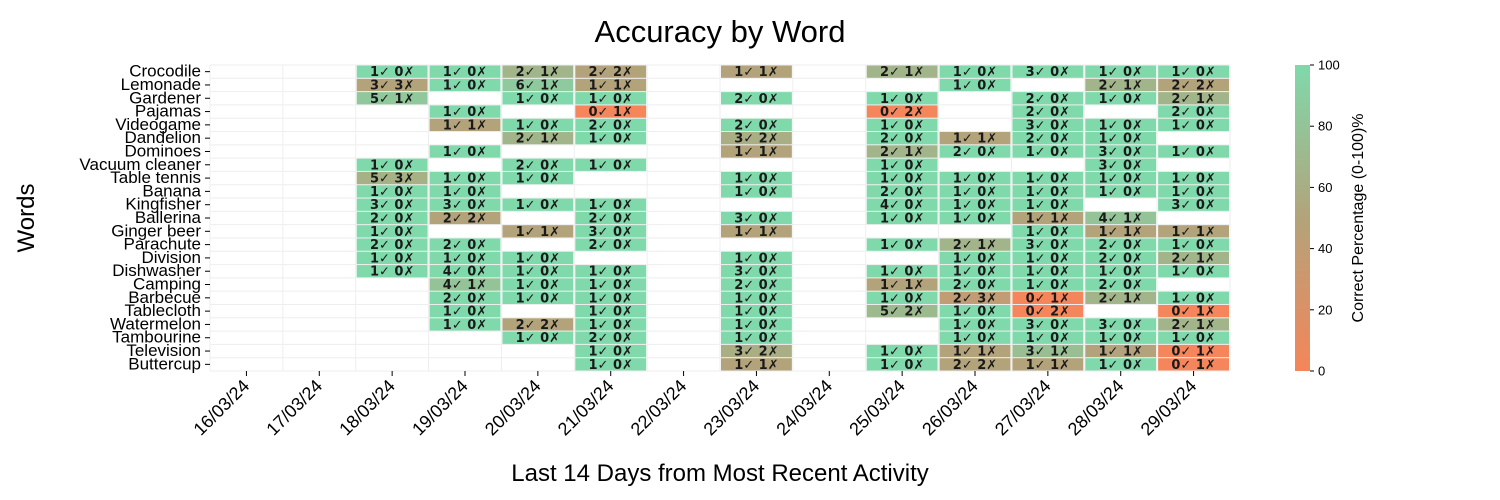 This screenshot has width=1500, height=500. I want to click on y-tick-label: Dishwasher, so click(156, 270).